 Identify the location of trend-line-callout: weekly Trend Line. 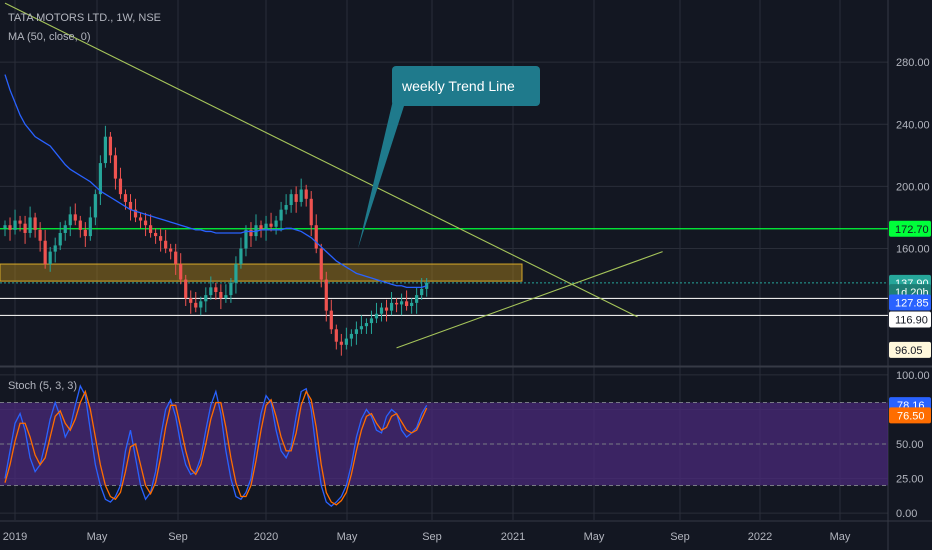
(449, 157).